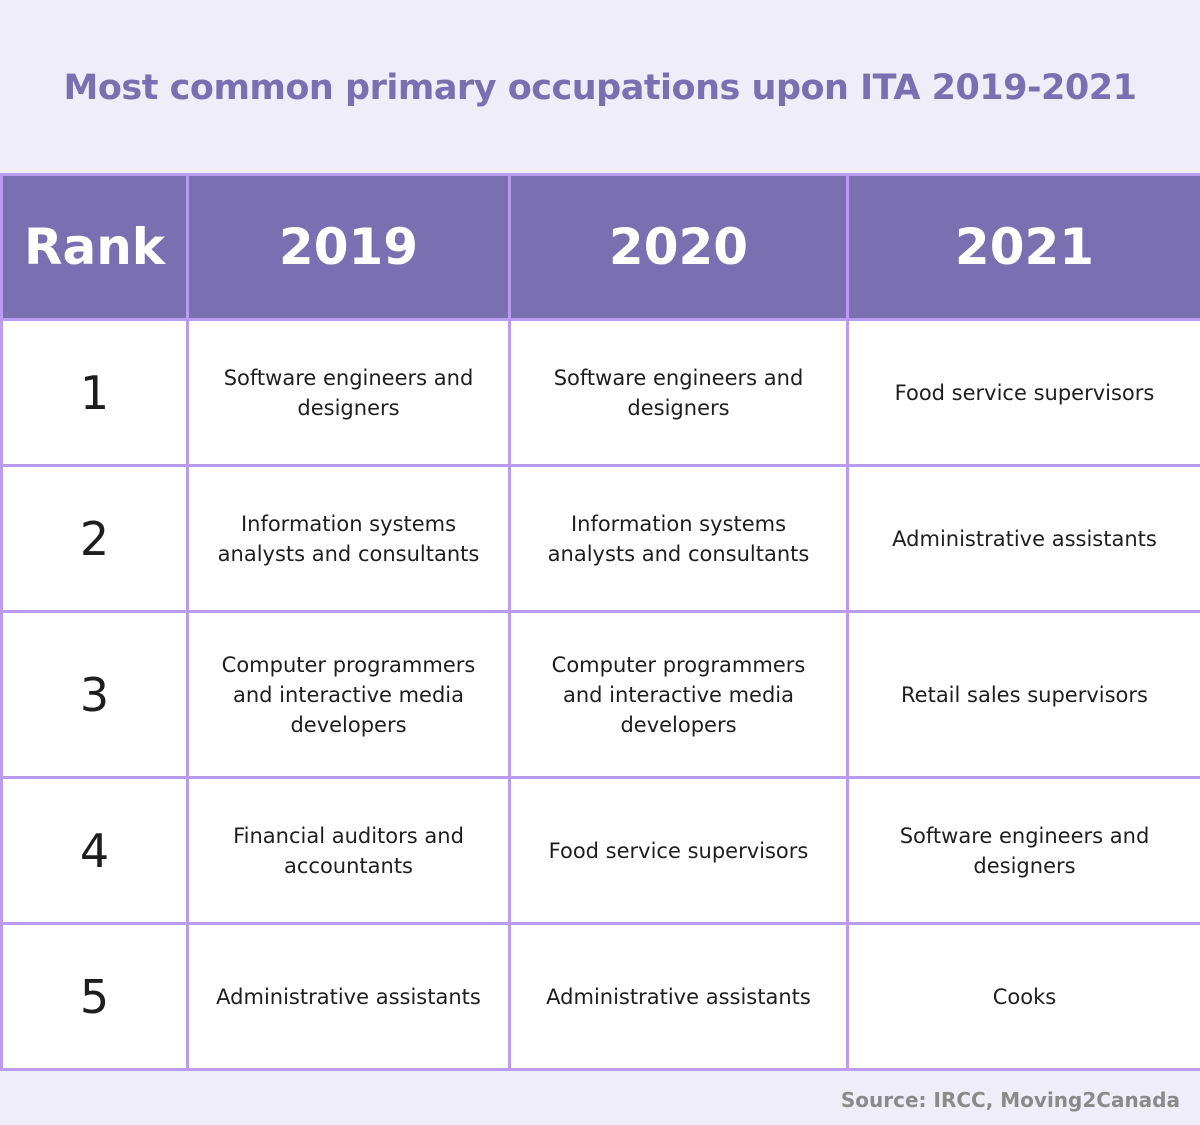 The height and width of the screenshot is (1125, 1200). Describe the element at coordinates (94, 694) in the screenshot. I see `rank-cell: 3` at that location.